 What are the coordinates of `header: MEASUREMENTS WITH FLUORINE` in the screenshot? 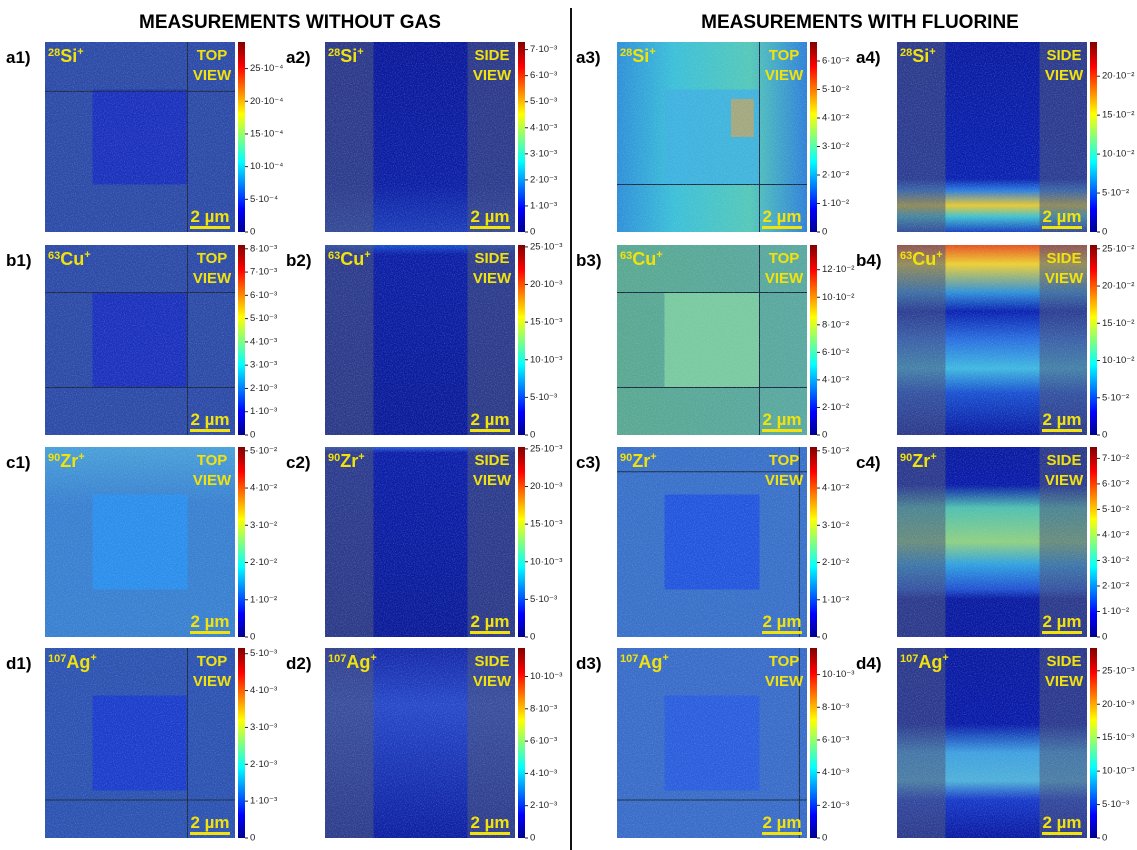 It's located at (860, 22).